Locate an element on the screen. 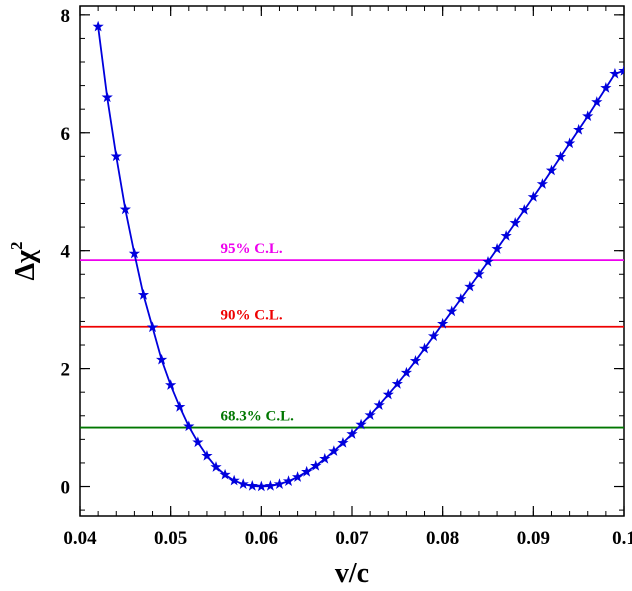 Image resolution: width=632 pixels, height=591 pixels. y-axis-title-sup: 2 is located at coordinates (16, 246).